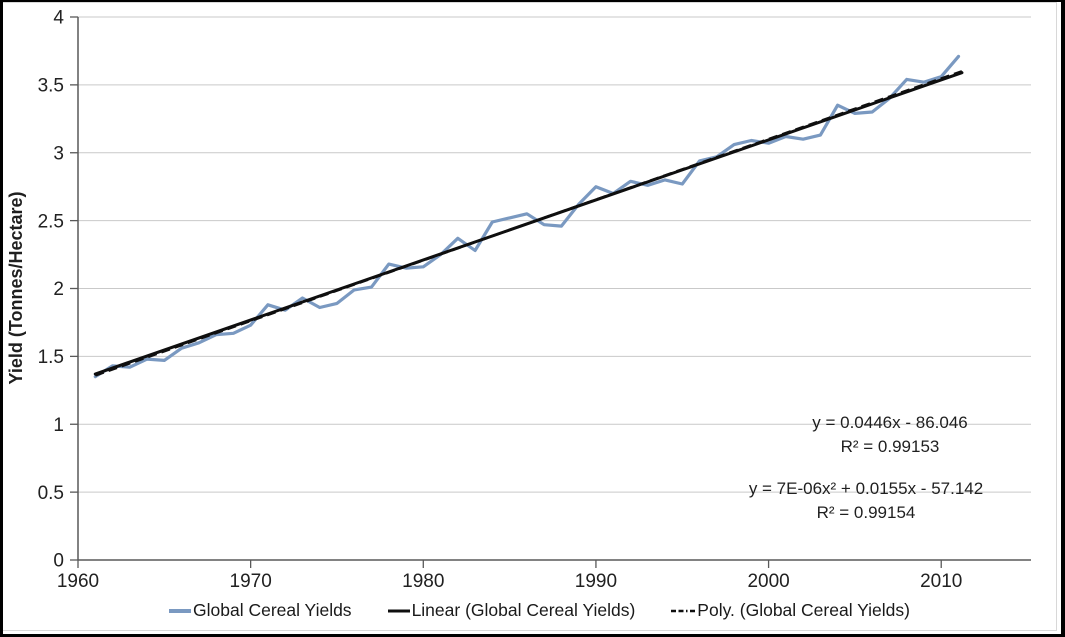 This screenshot has height=637, width=1065. I want to click on y-tick-label: 3, so click(58, 153).